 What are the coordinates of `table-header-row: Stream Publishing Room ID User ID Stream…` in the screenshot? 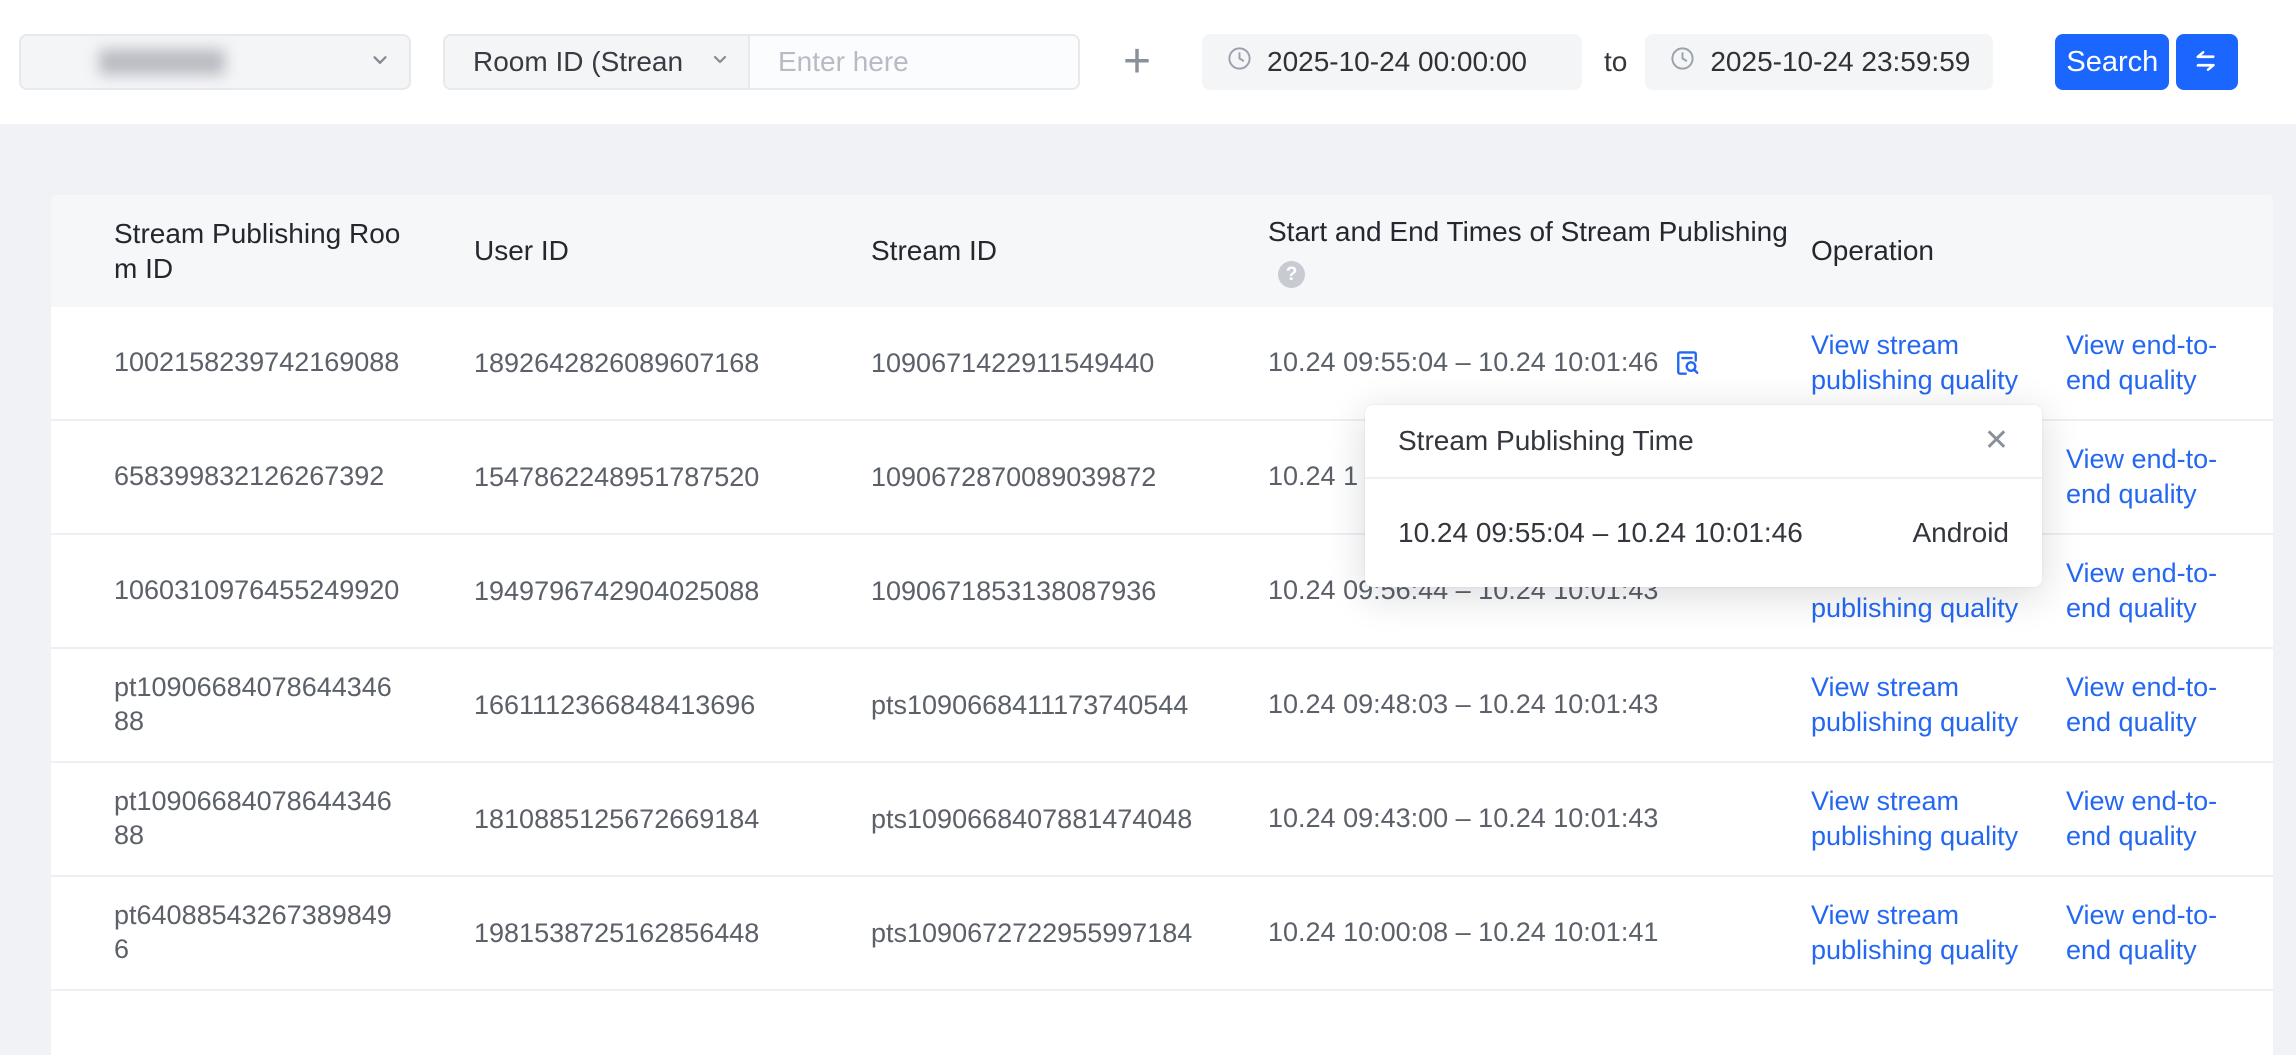 It's located at (1162, 251).